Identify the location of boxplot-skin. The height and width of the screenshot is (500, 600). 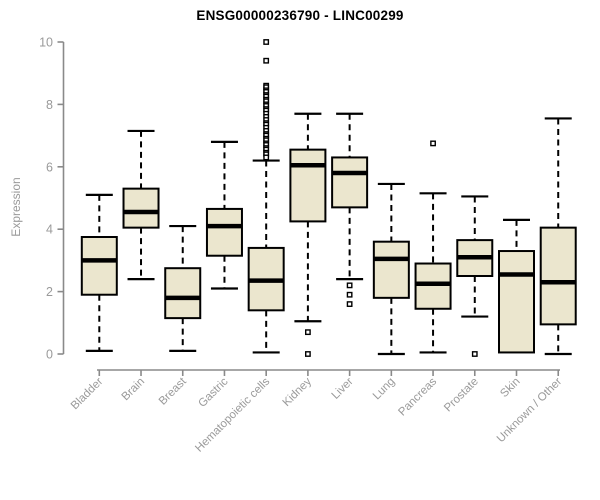
(516, 286).